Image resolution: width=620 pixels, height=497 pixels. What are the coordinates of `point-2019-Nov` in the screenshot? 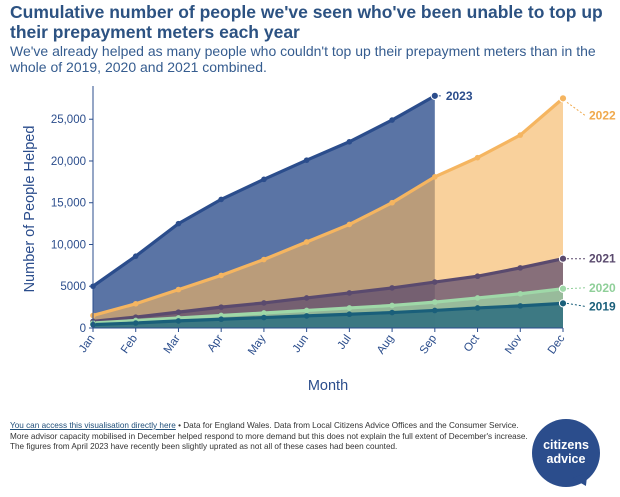 It's located at (520, 306).